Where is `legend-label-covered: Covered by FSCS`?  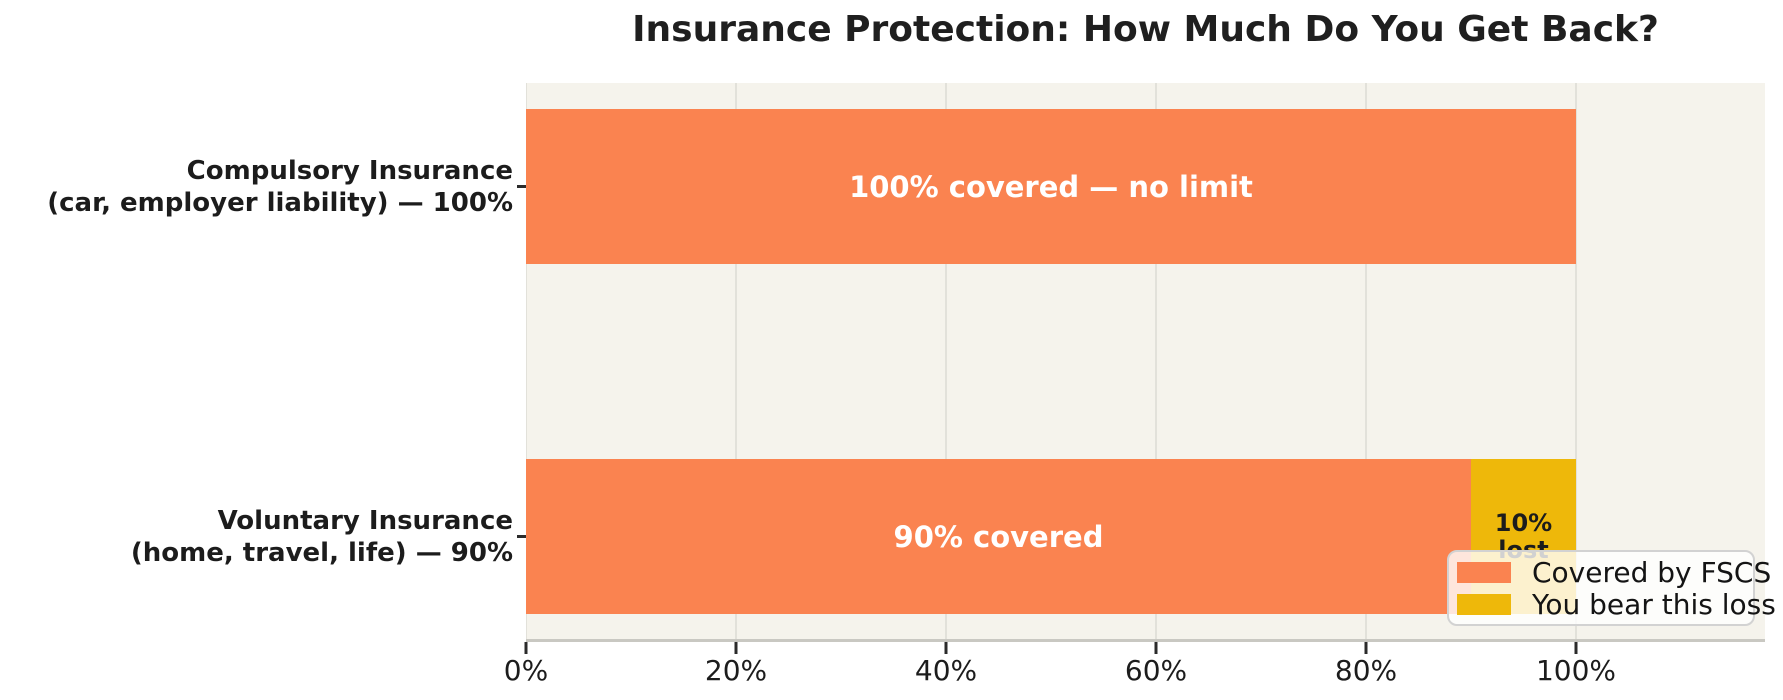 legend-label-covered: Covered by FSCS is located at coordinates (1652, 572).